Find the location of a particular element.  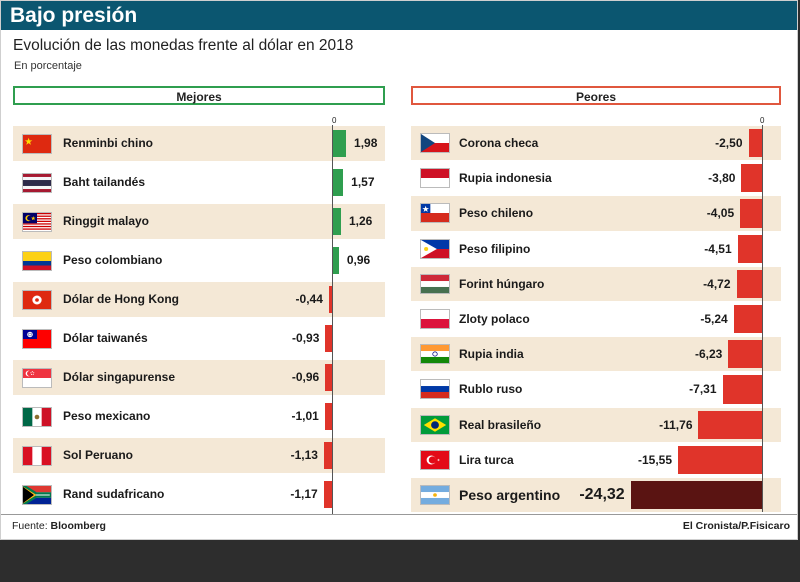

india-flag is located at coordinates (435, 354).